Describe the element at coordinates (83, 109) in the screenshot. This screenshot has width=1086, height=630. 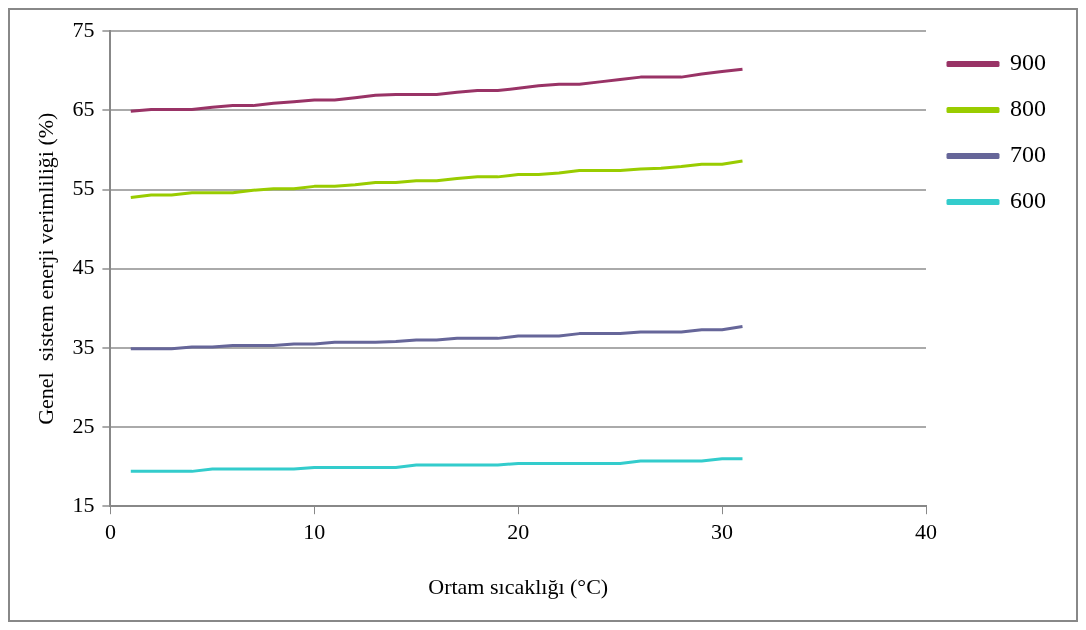
I see `y-tick-label: 65` at that location.